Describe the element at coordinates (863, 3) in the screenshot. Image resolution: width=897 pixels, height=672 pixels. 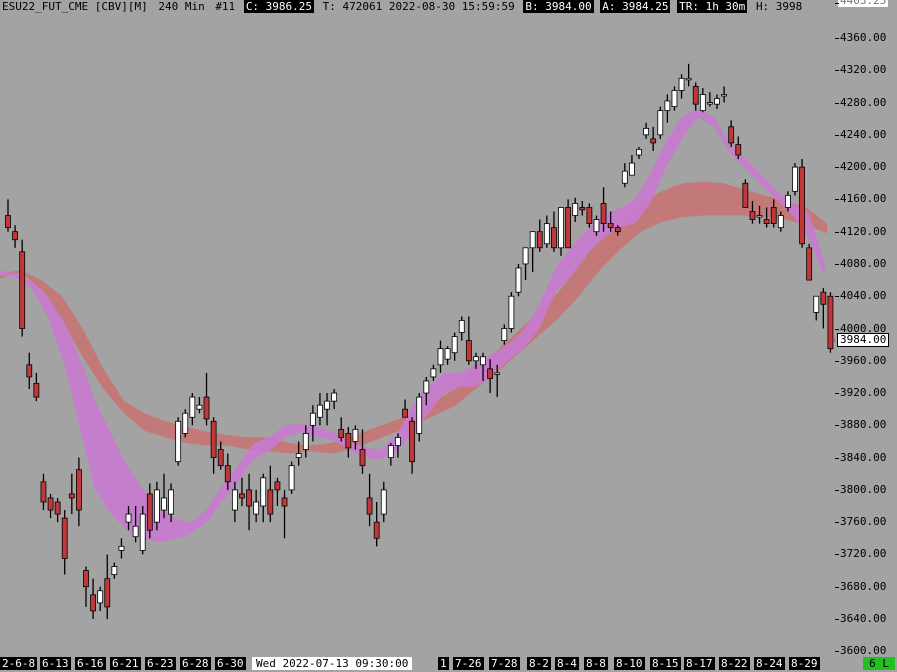
I see `y-tick-label: 4403.25` at that location.